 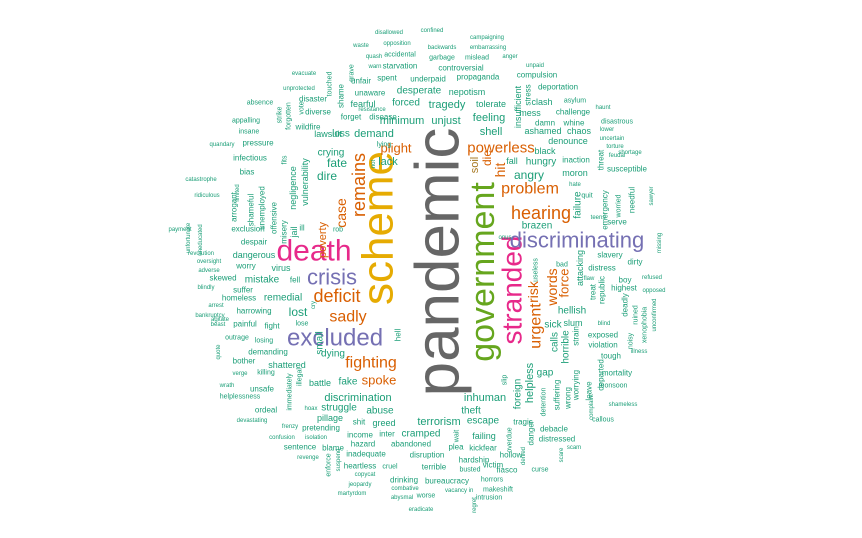 I want to click on word-quandary: quandary, so click(x=221, y=145).